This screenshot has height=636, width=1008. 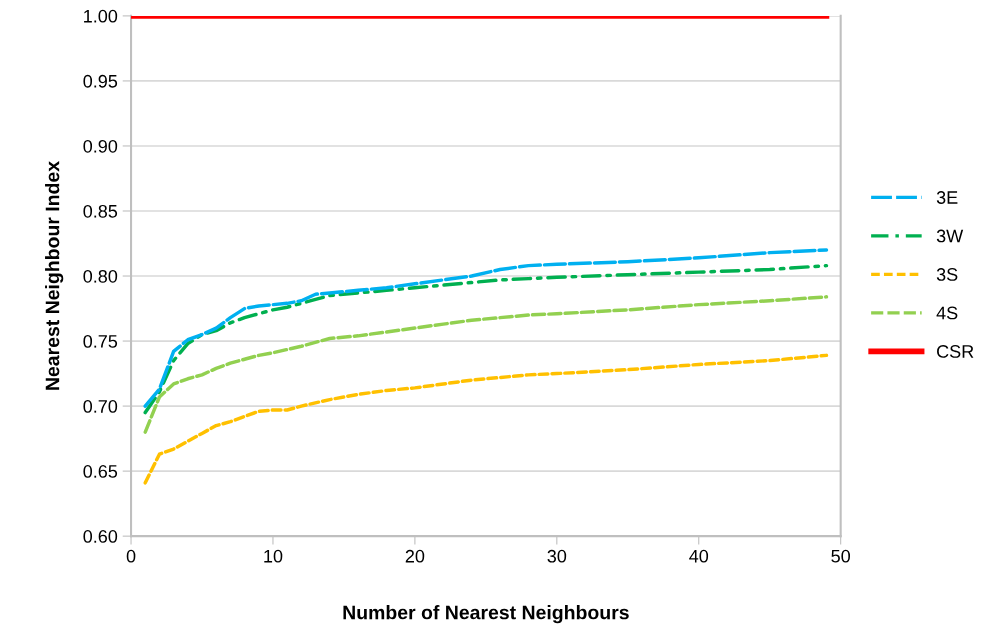 What do you see at coordinates (100, 81) in the screenshot?
I see `y-tick-label: 0.95` at bounding box center [100, 81].